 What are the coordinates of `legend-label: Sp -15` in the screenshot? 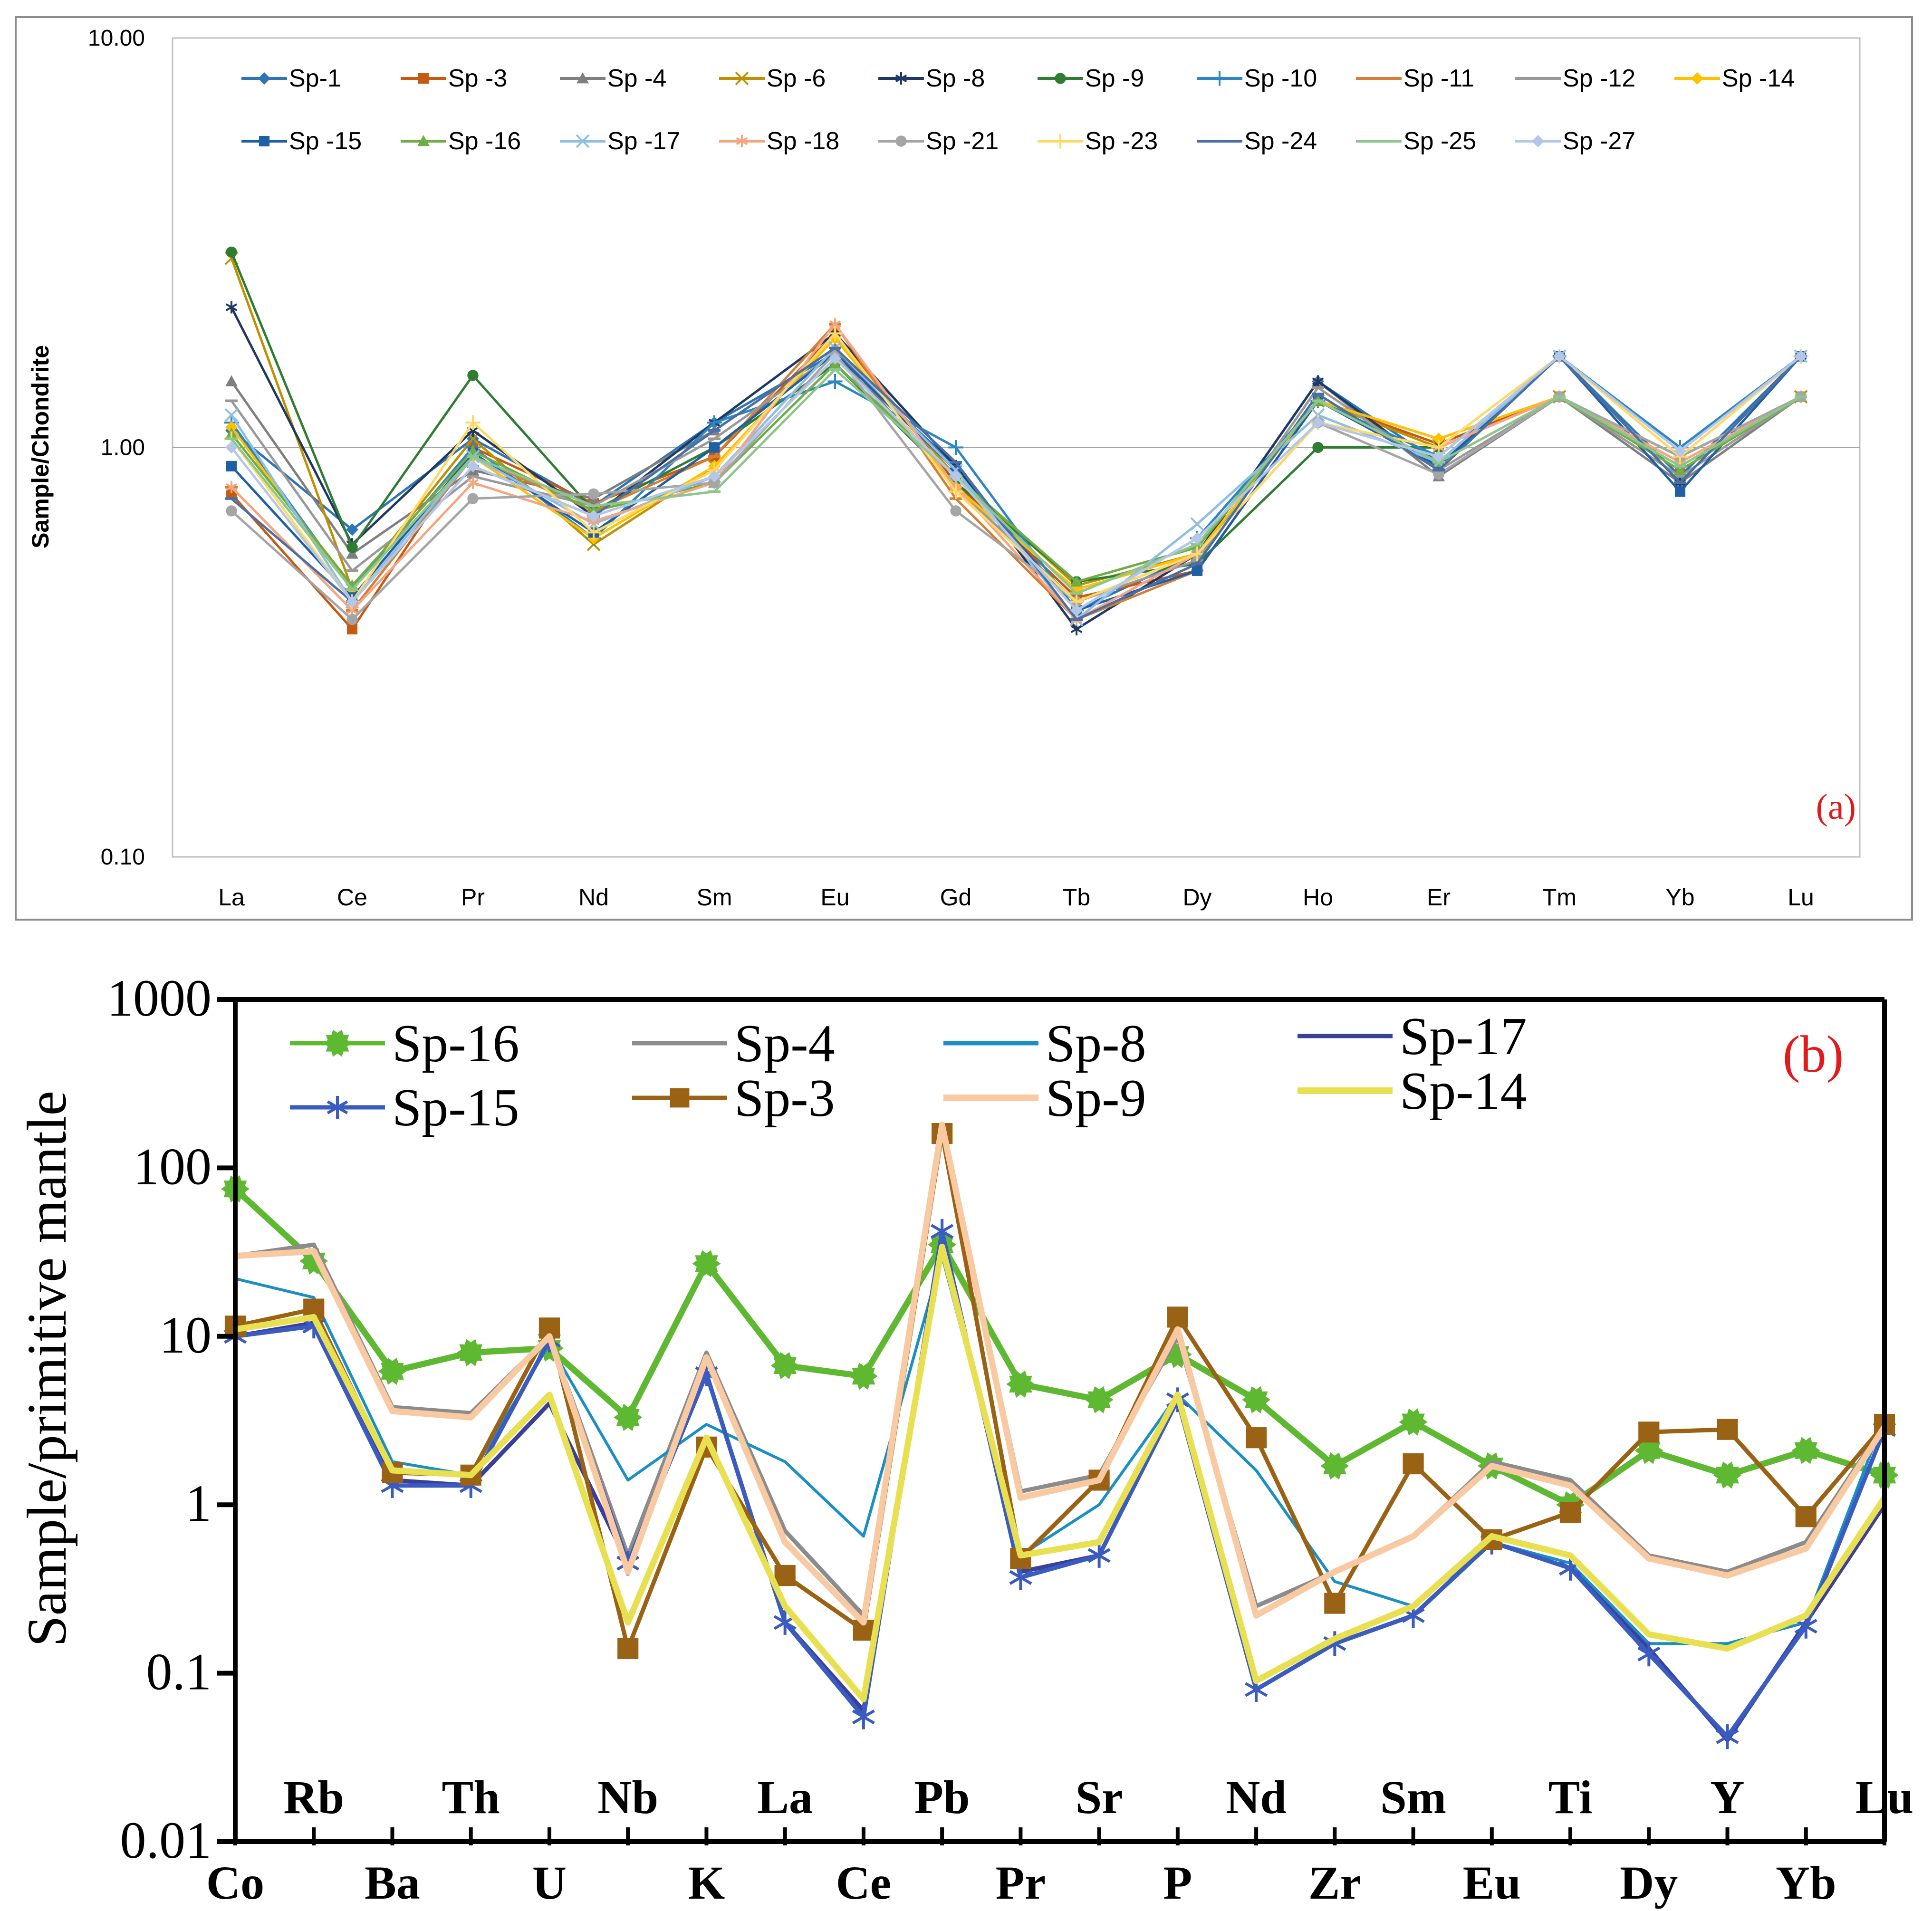 It's located at (325, 141).